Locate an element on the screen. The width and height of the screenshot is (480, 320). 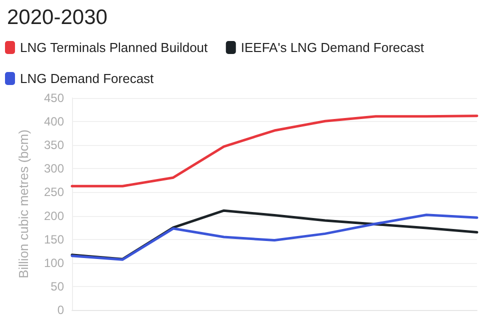
y-tick-label: 250 is located at coordinates (54, 192).